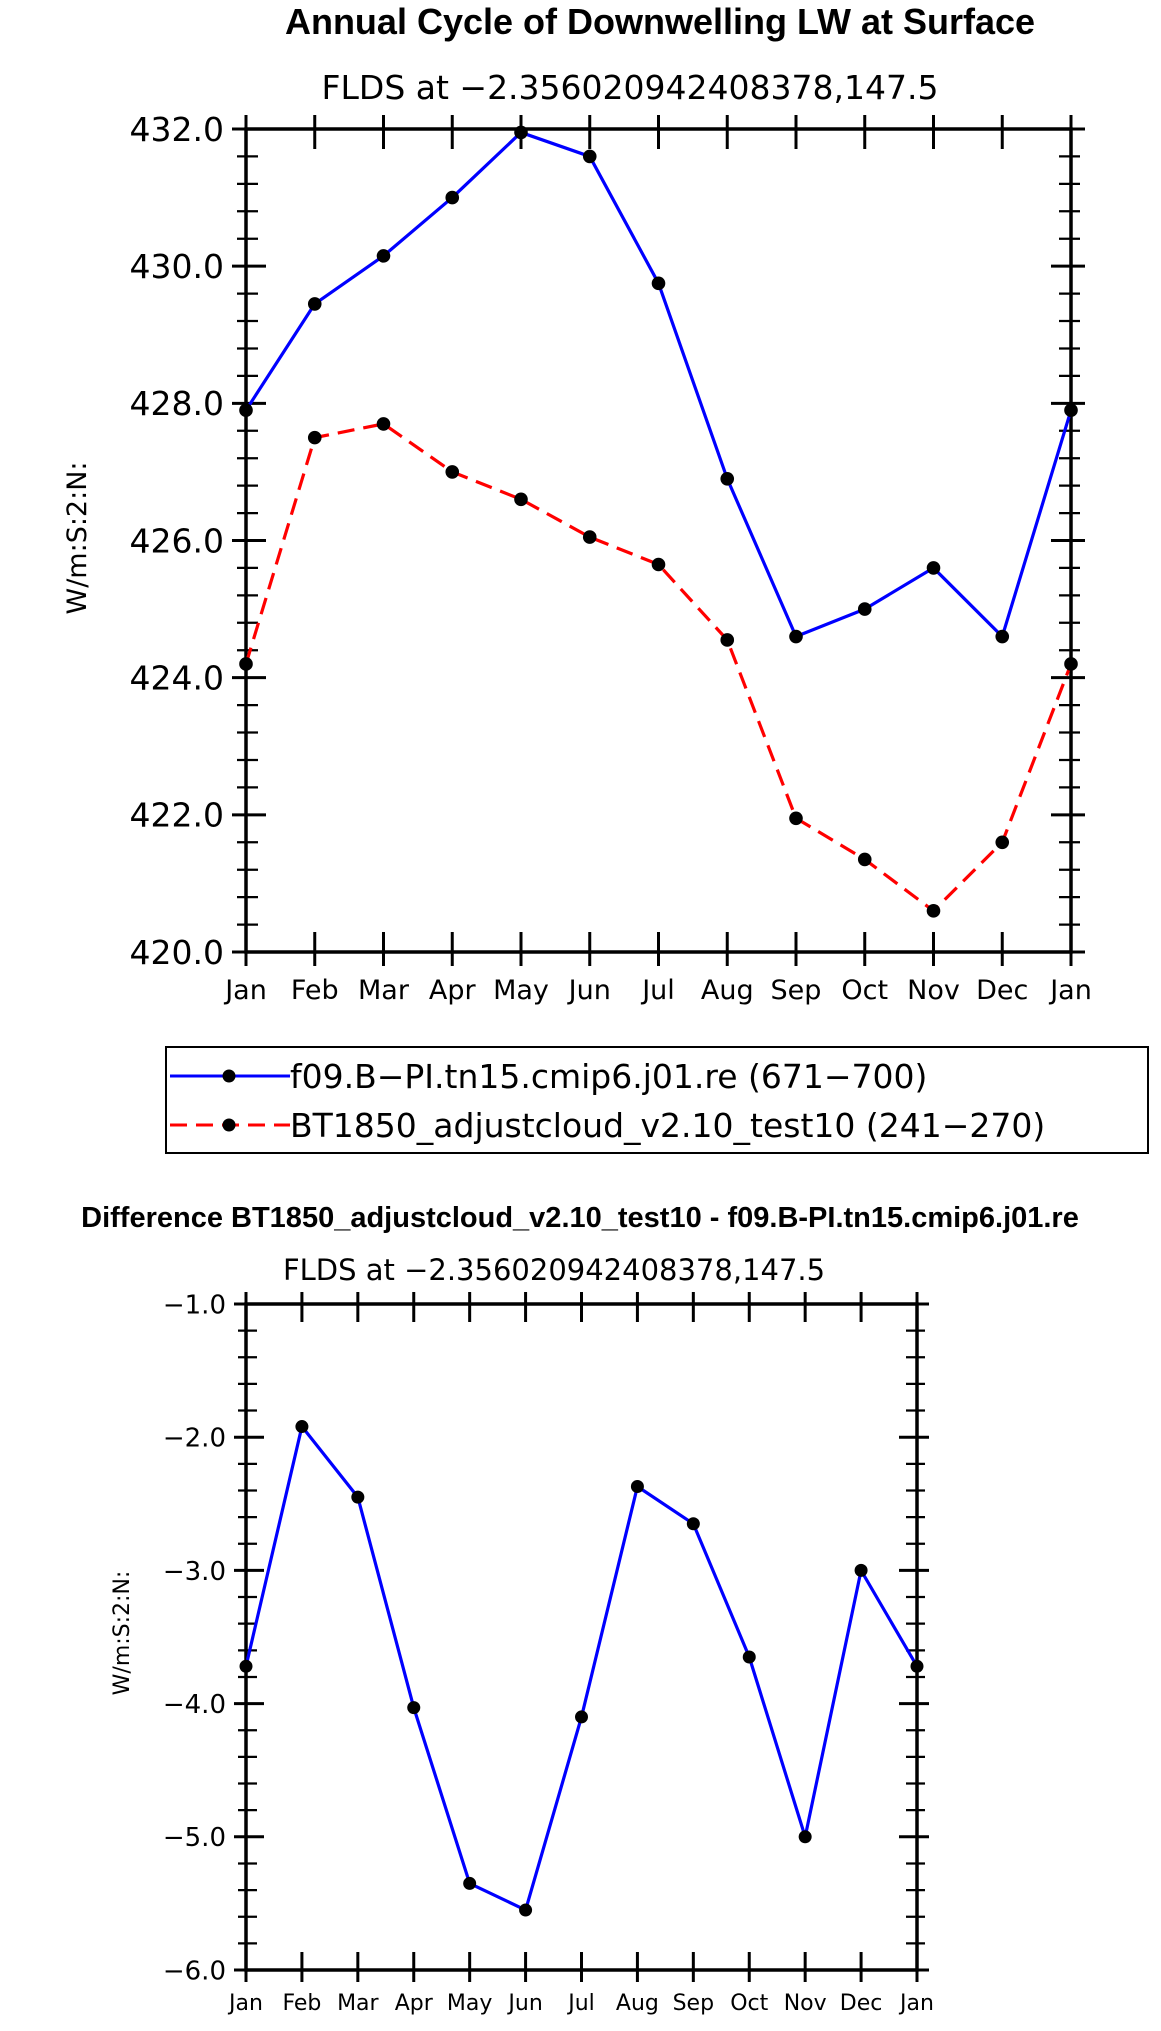 The width and height of the screenshot is (1161, 2031). I want to click on chart-2-ylabel: W/m:S:2:N:, so click(122, 1633).